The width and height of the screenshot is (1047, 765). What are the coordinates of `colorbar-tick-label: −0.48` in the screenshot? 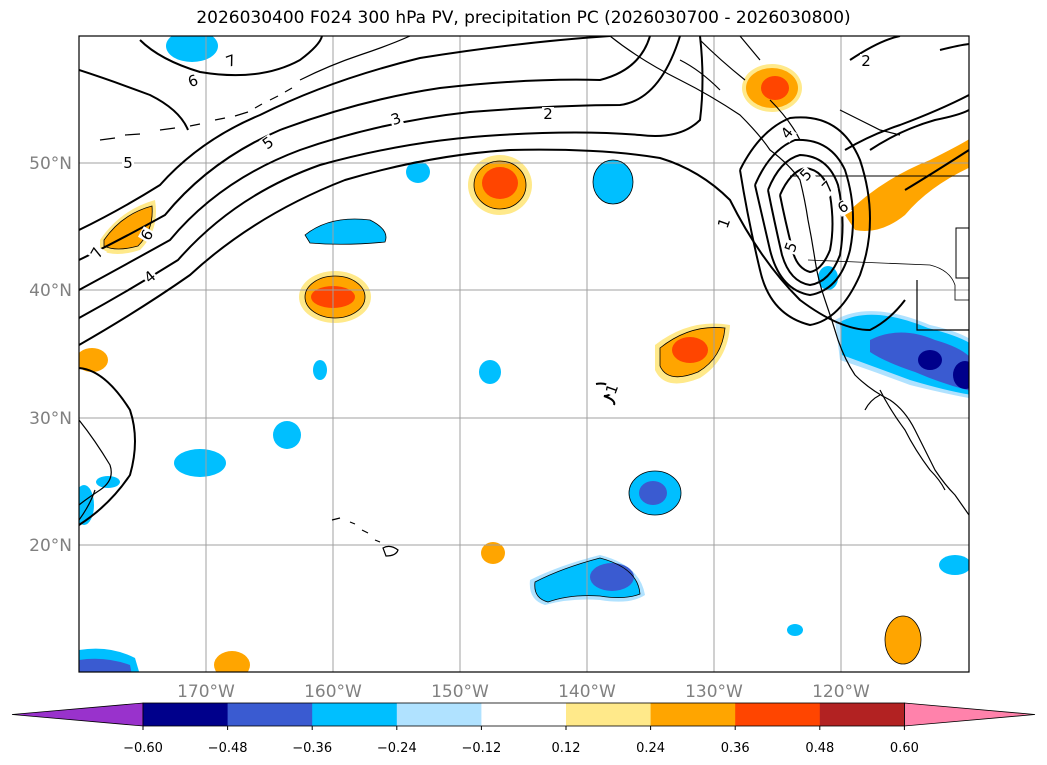 It's located at (228, 748).